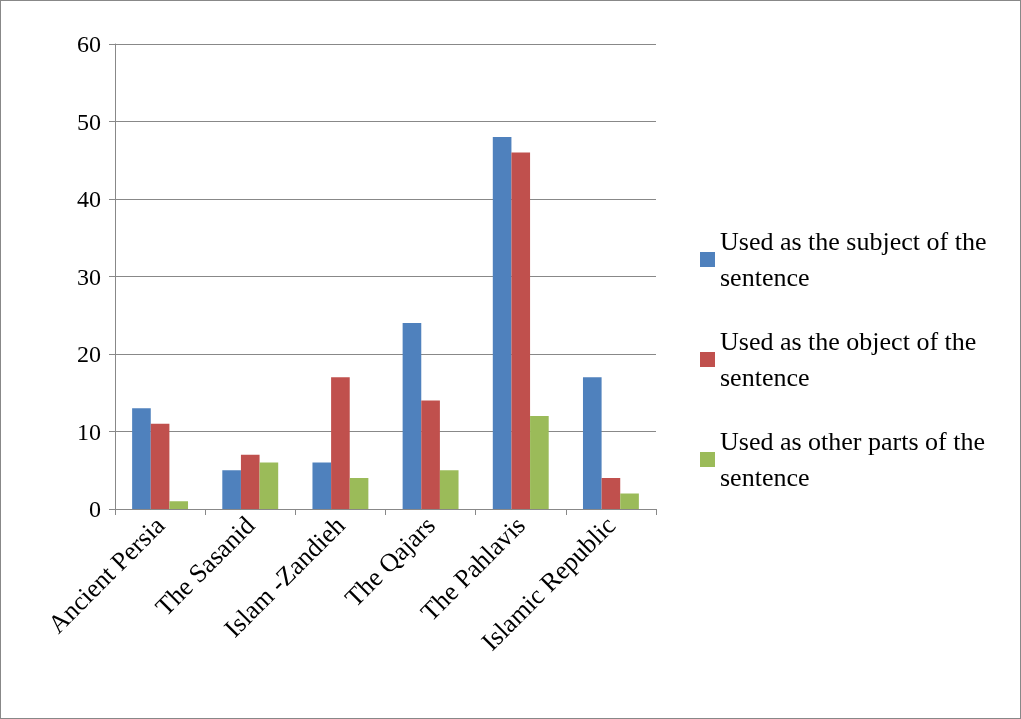 This screenshot has height=719, width=1021. What do you see at coordinates (89, 121) in the screenshot?
I see `y-tick-label: 50` at bounding box center [89, 121].